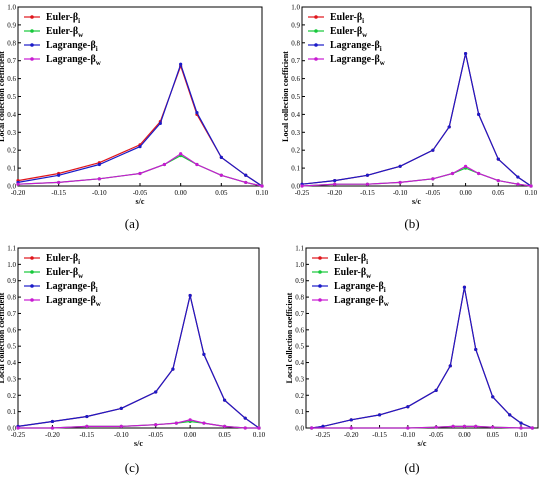 Image resolution: width=550 pixels, height=484 pixels. What do you see at coordinates (299, 265) in the screenshot?
I see `y-tick-label: 1.0` at bounding box center [299, 265].